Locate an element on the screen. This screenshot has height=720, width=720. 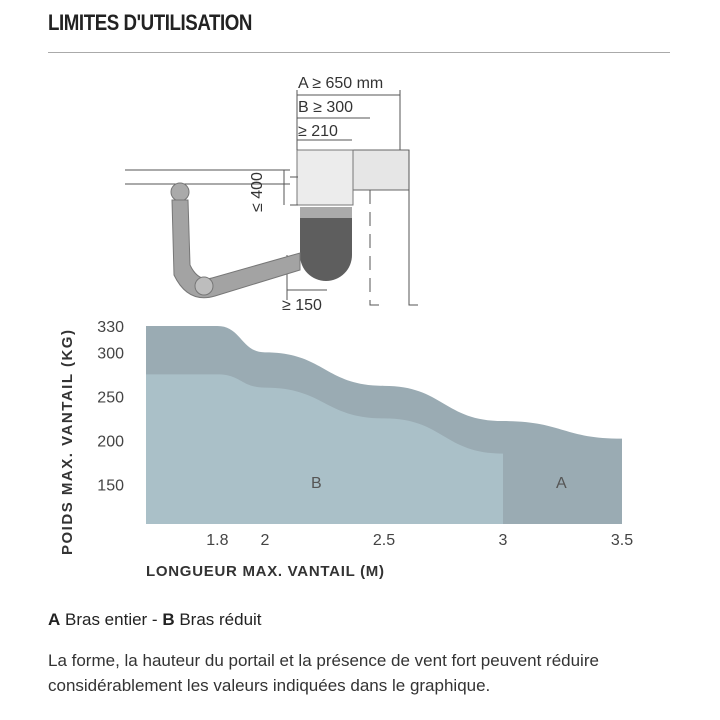
legend-a-text: Bras entier - is located at coordinates (111, 619).